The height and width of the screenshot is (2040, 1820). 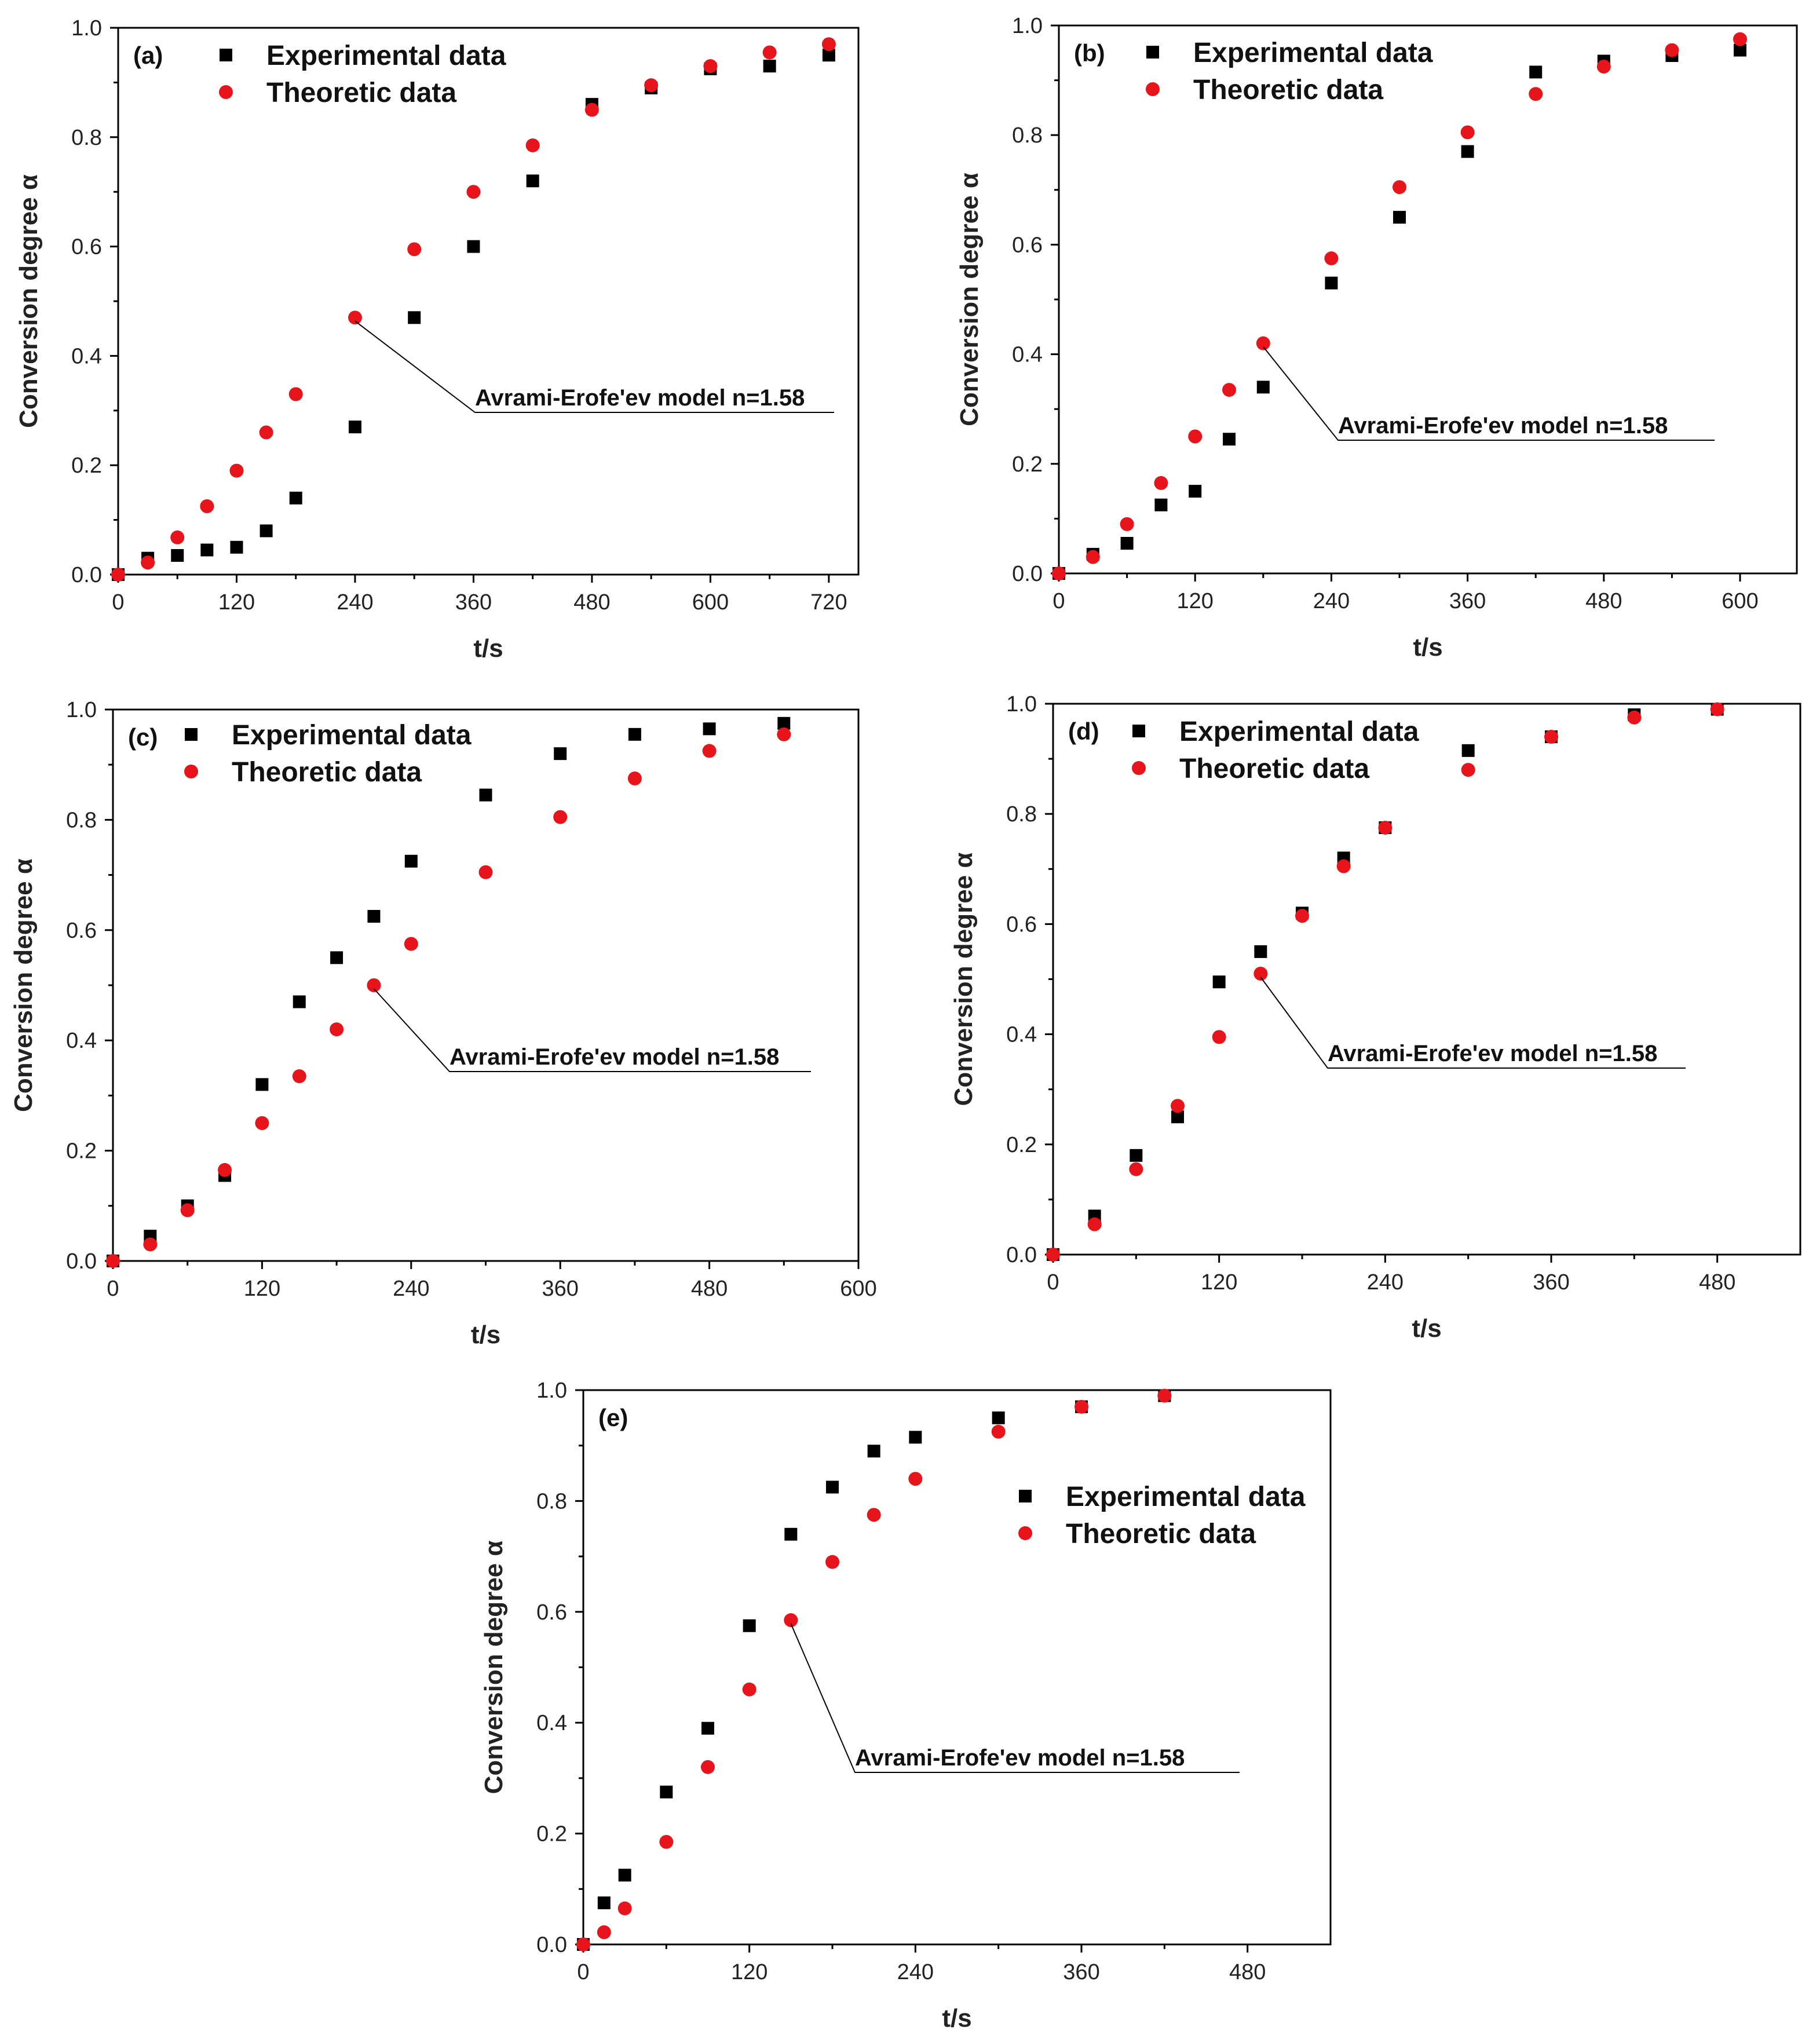 I want to click on legend-label: Experimental data, so click(x=1186, y=1497).